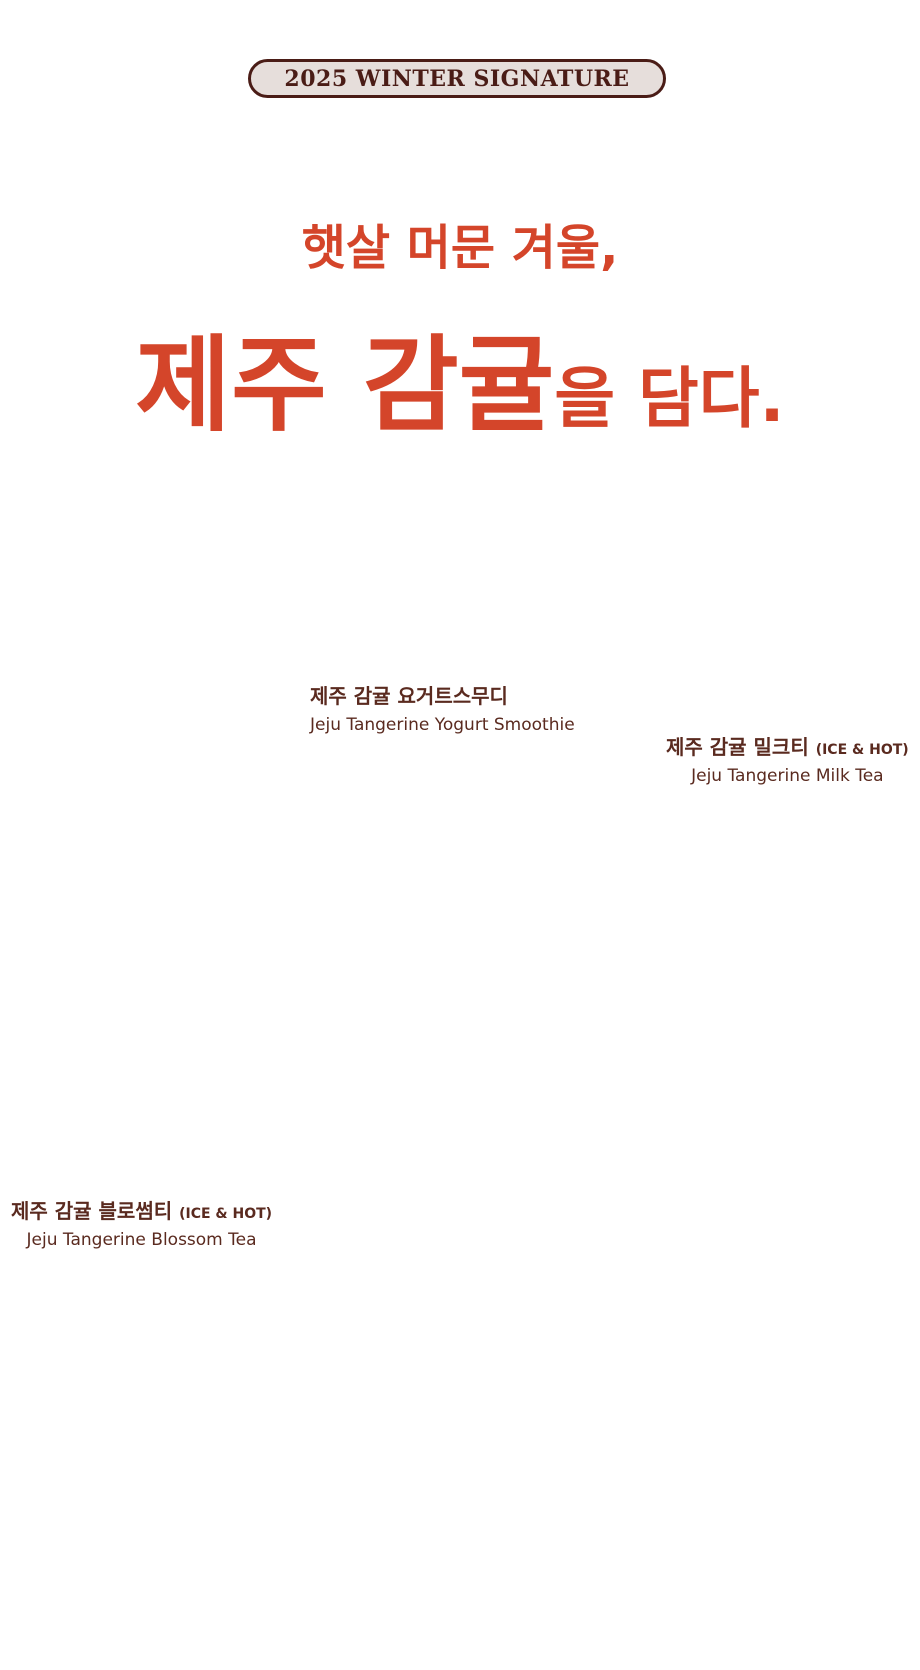 The width and height of the screenshot is (920, 1670). I want to click on menu-name-ko: 제주 감귤 요거트스무디, so click(409, 696).